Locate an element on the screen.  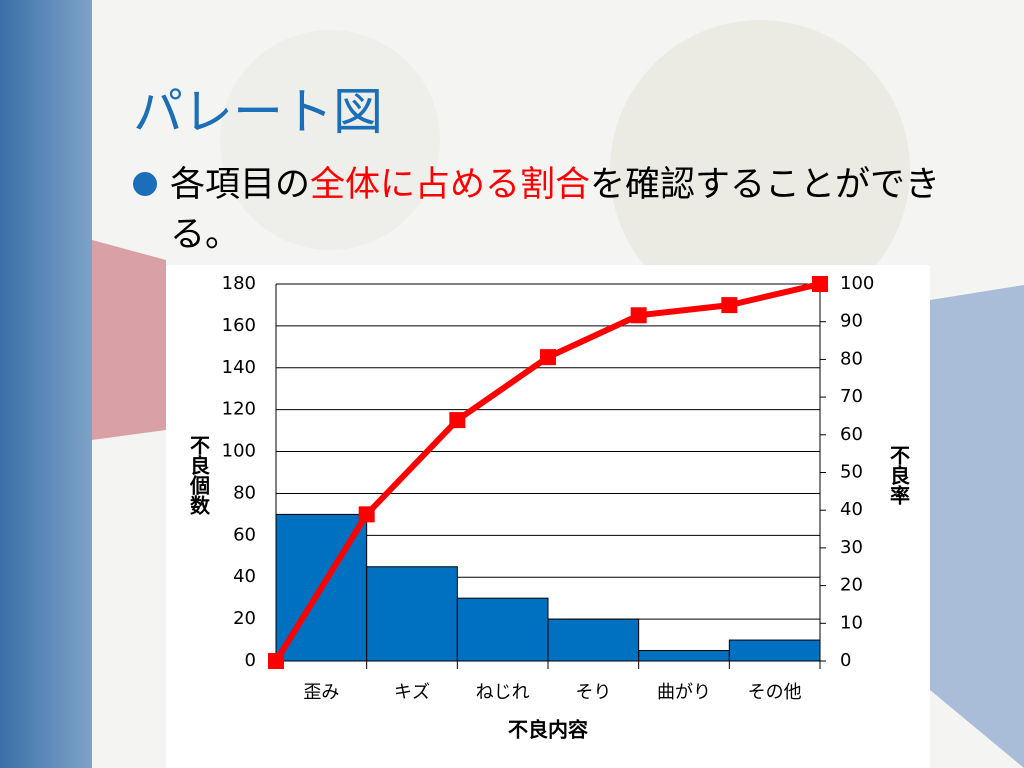
y-tick-label: 120 is located at coordinates (239, 409).